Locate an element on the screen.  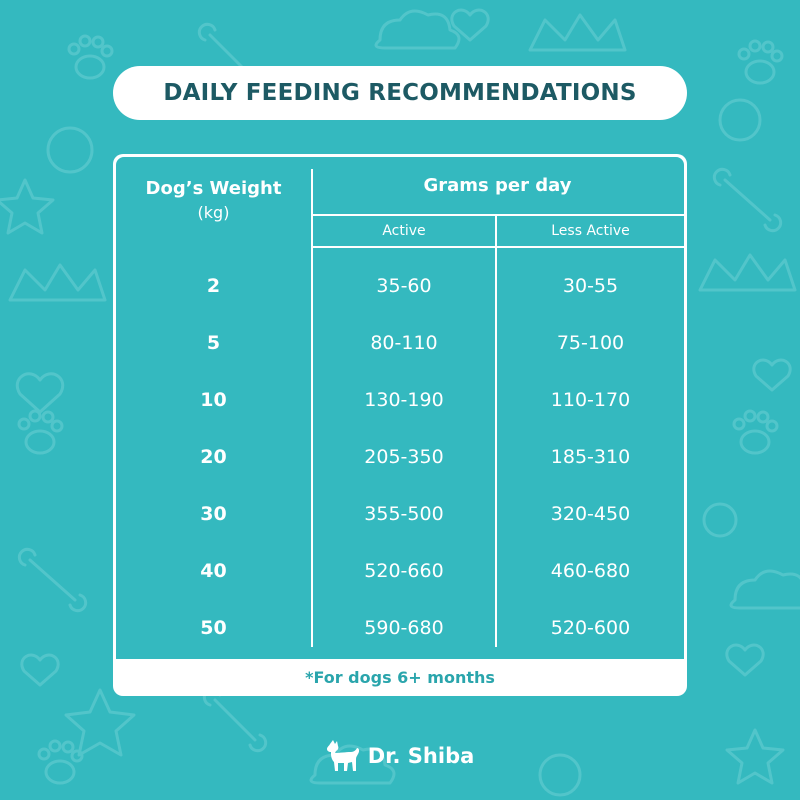
weight-cell: 50 is located at coordinates (213, 627).